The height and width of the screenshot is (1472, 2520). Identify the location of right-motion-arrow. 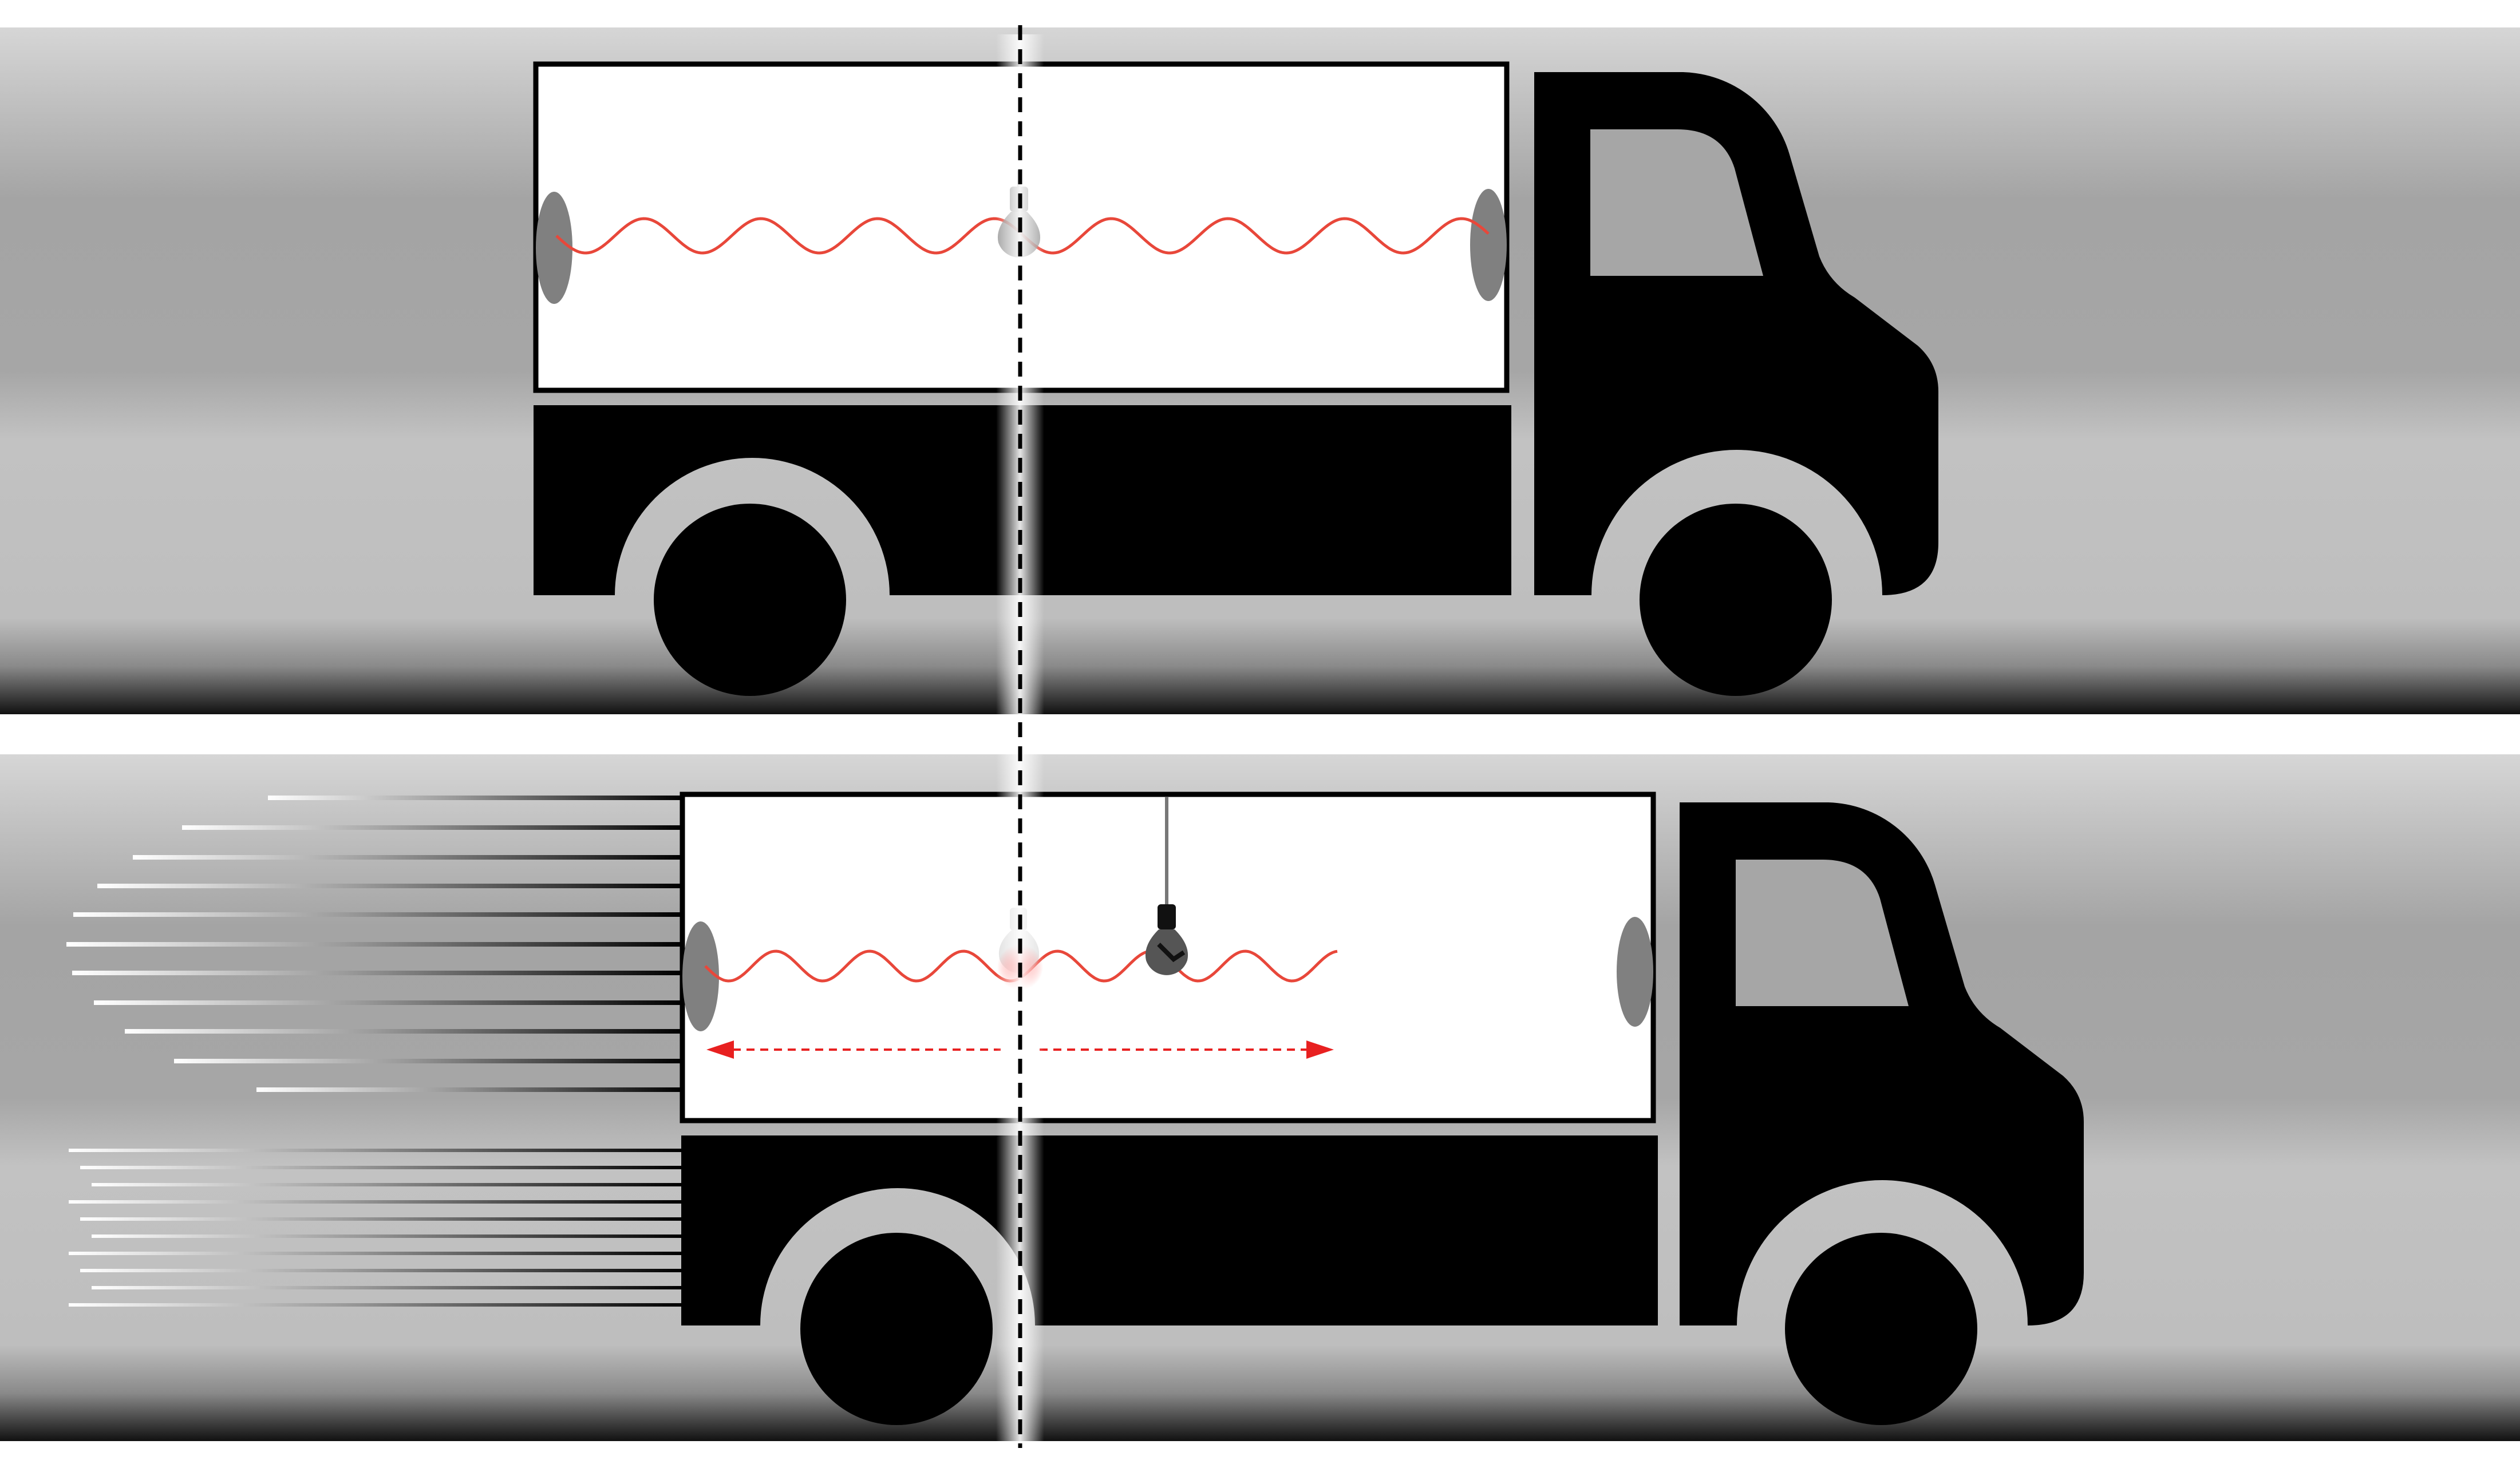
(1187, 1049).